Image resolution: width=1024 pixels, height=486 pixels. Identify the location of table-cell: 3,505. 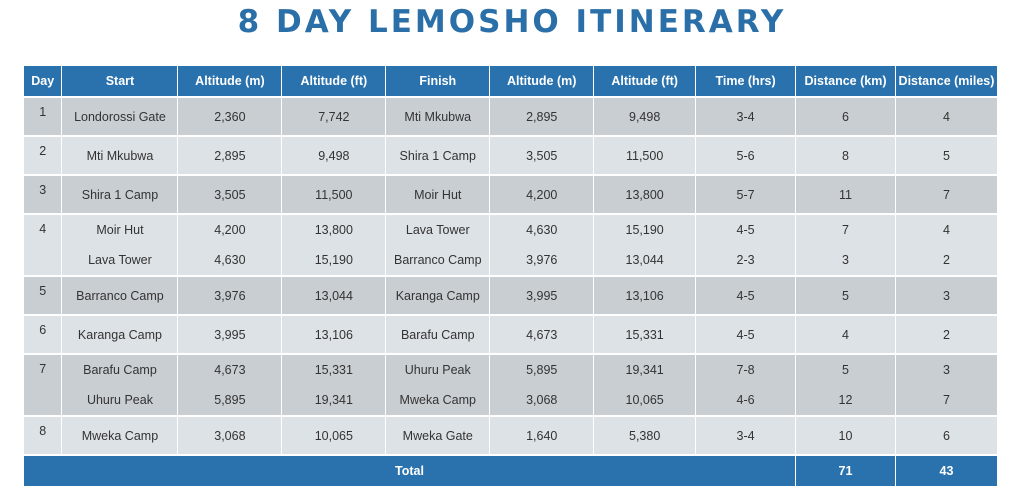
(230, 194).